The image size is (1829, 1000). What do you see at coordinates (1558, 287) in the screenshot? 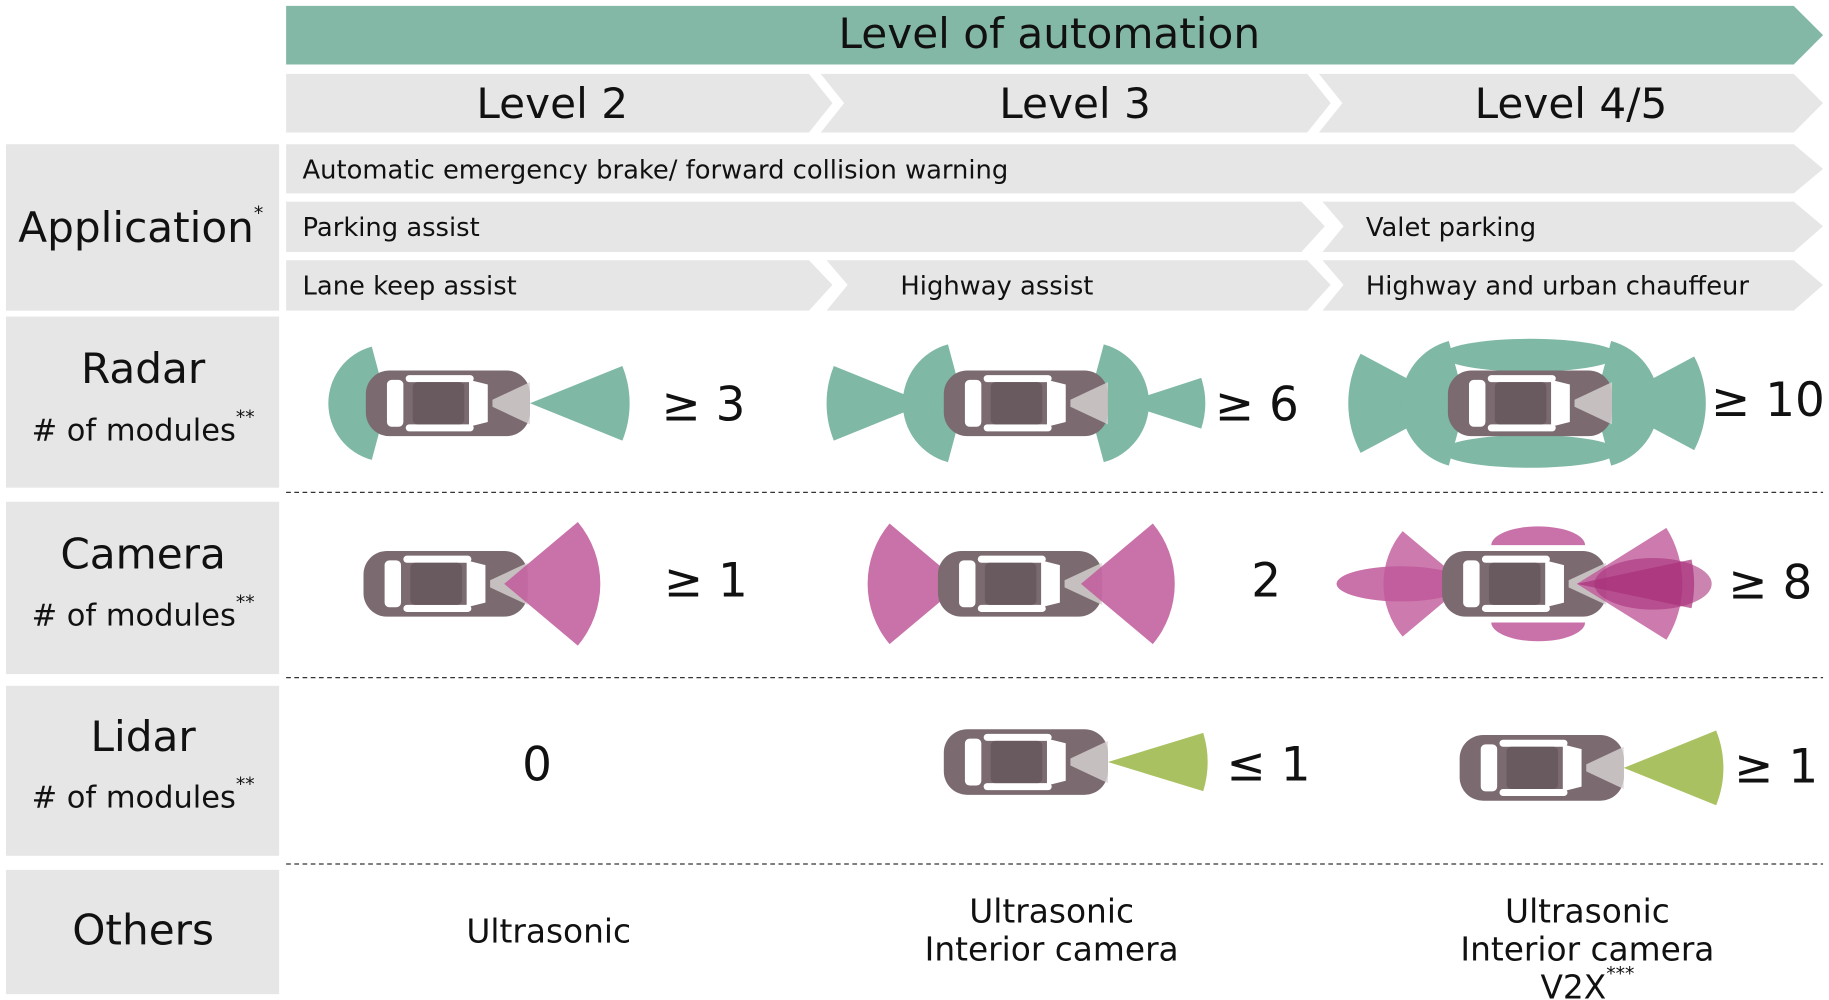
I see `application-item: Highway and urban chauffeur` at bounding box center [1558, 287].